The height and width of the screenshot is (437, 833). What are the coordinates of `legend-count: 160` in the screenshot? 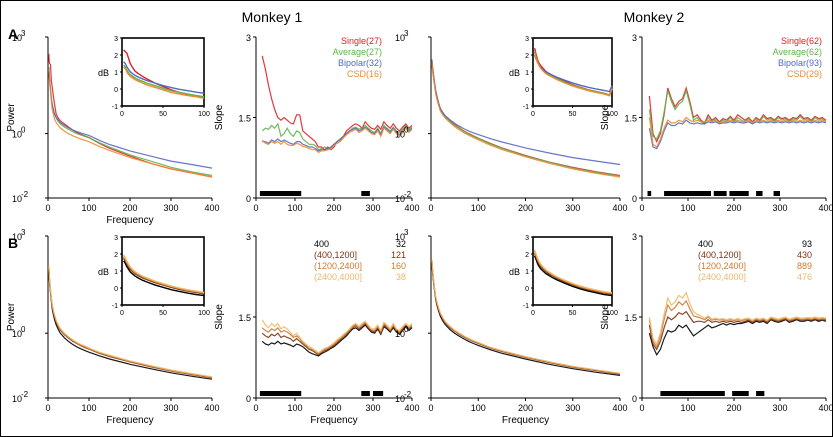 It's located at (398, 266).